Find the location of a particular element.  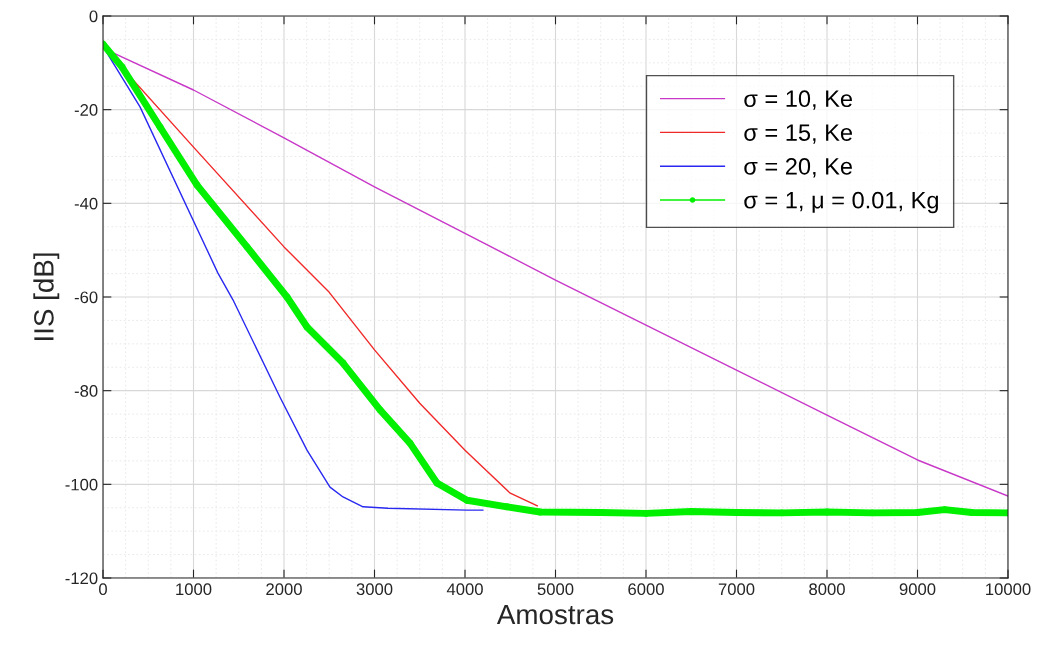

x-tick-label: 6000 is located at coordinates (646, 589).